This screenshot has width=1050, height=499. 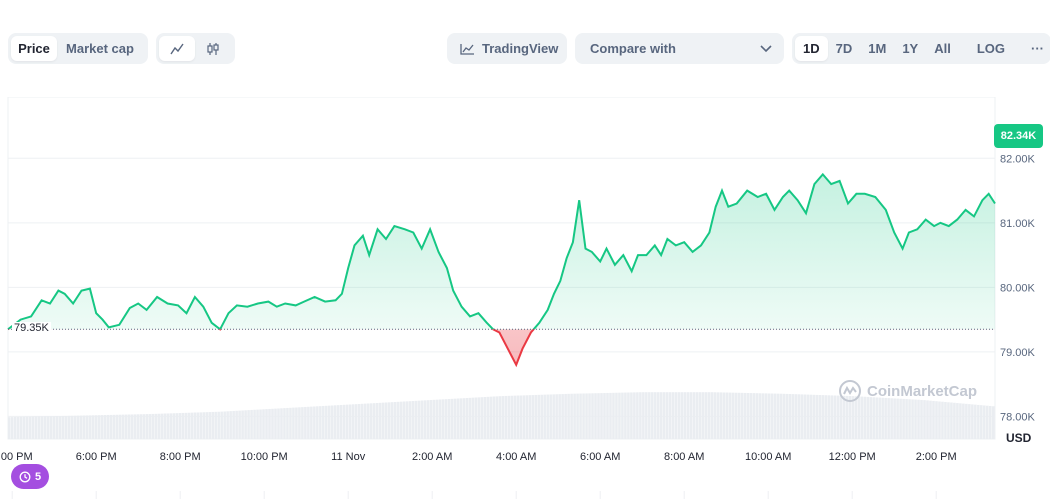 I want to click on range-1d: 1D, so click(x=811, y=48).